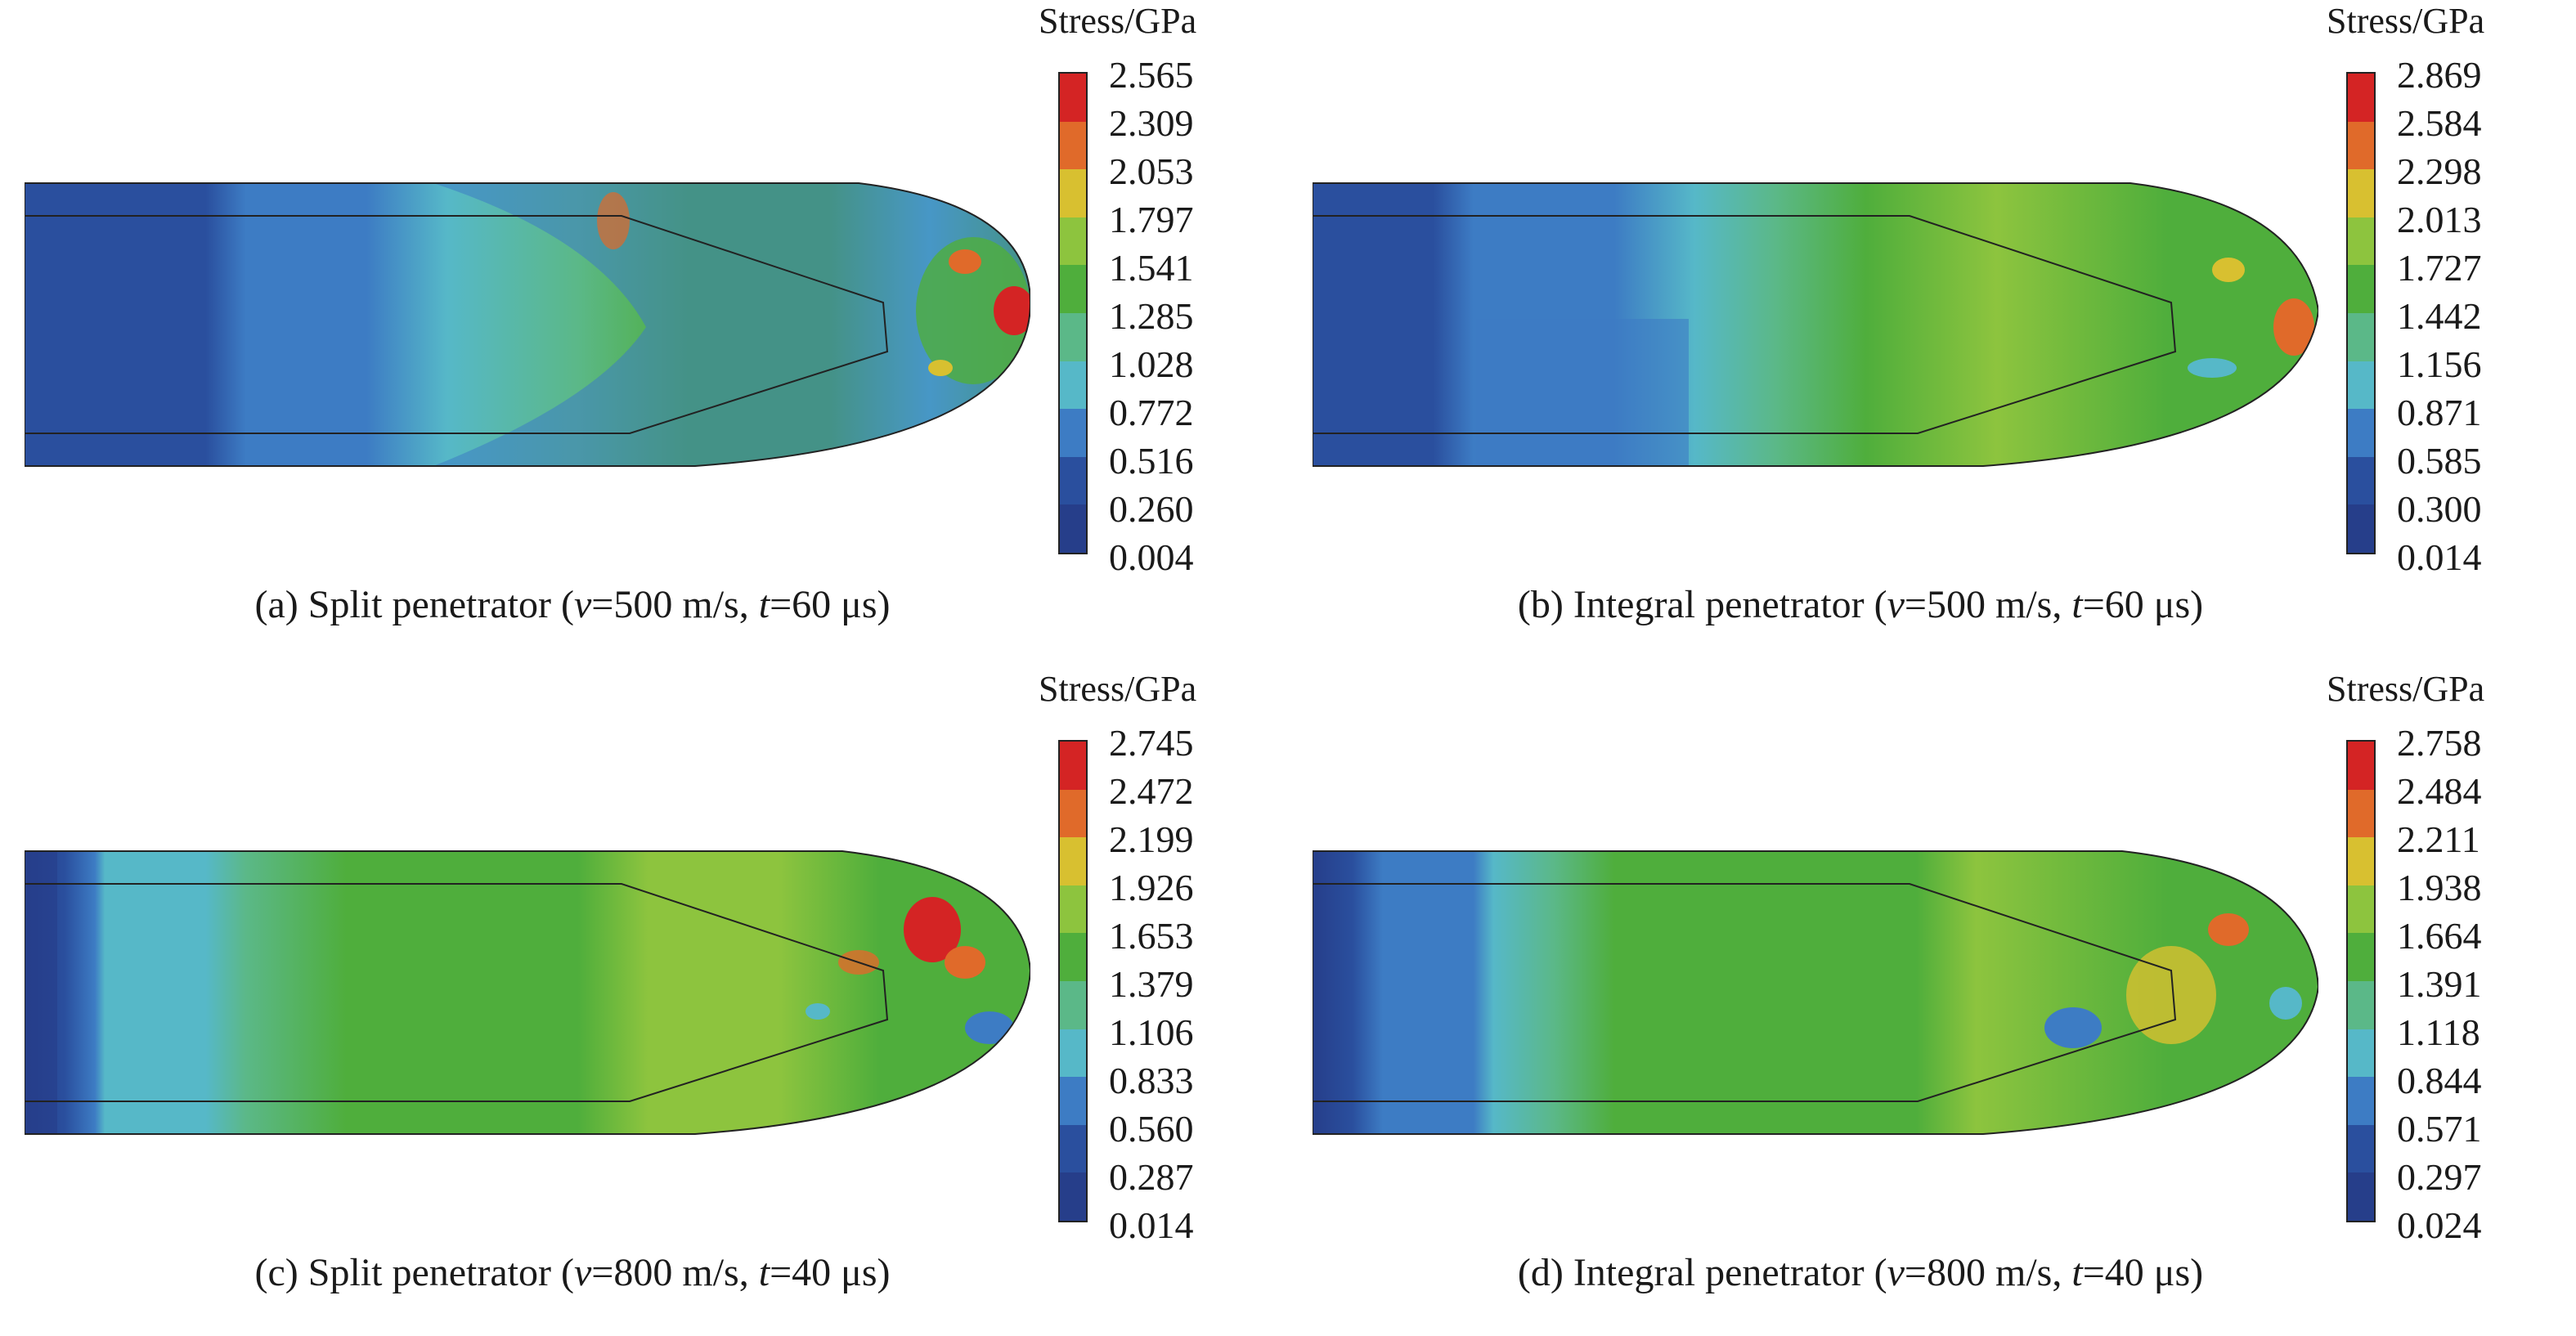  What do you see at coordinates (1151, 984) in the screenshot?
I see `colorbar-tick-label: 1.379` at bounding box center [1151, 984].